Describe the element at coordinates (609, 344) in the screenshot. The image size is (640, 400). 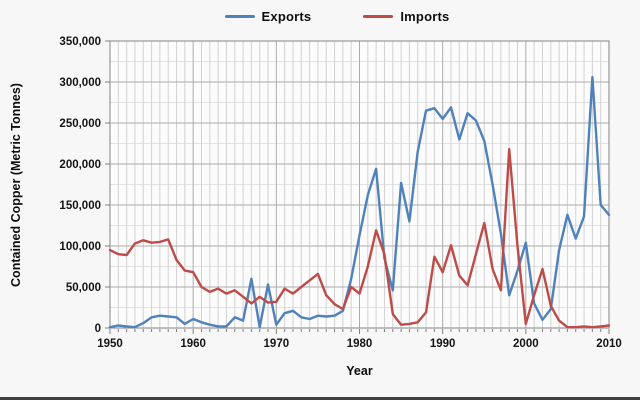
I see `x-tick-label: 2010` at that location.